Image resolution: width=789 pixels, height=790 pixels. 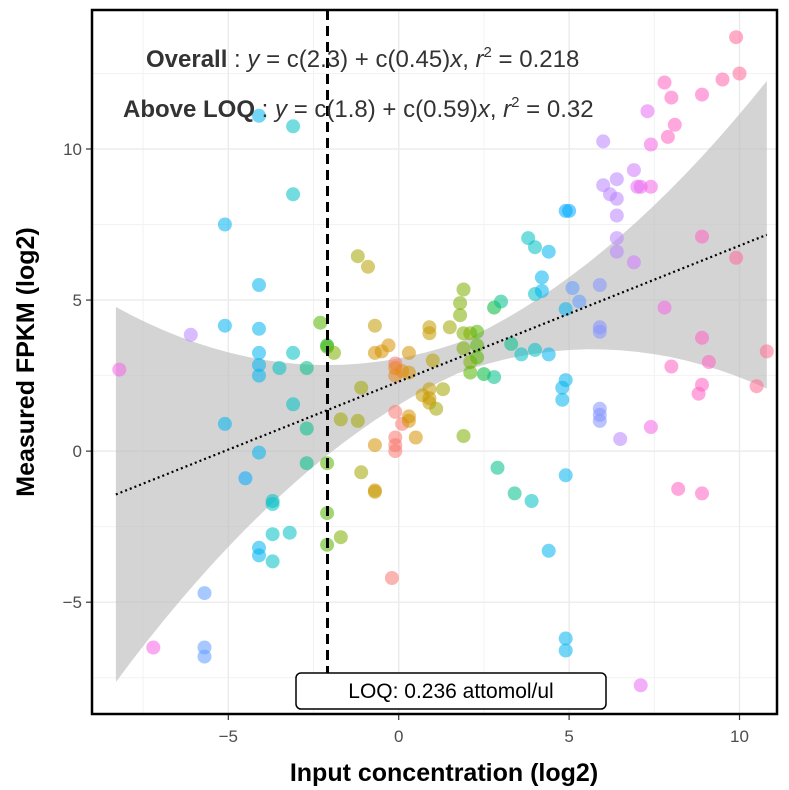 I want to click on loq-label: LOQ: 0.236 attomol/ul, so click(x=450, y=691).